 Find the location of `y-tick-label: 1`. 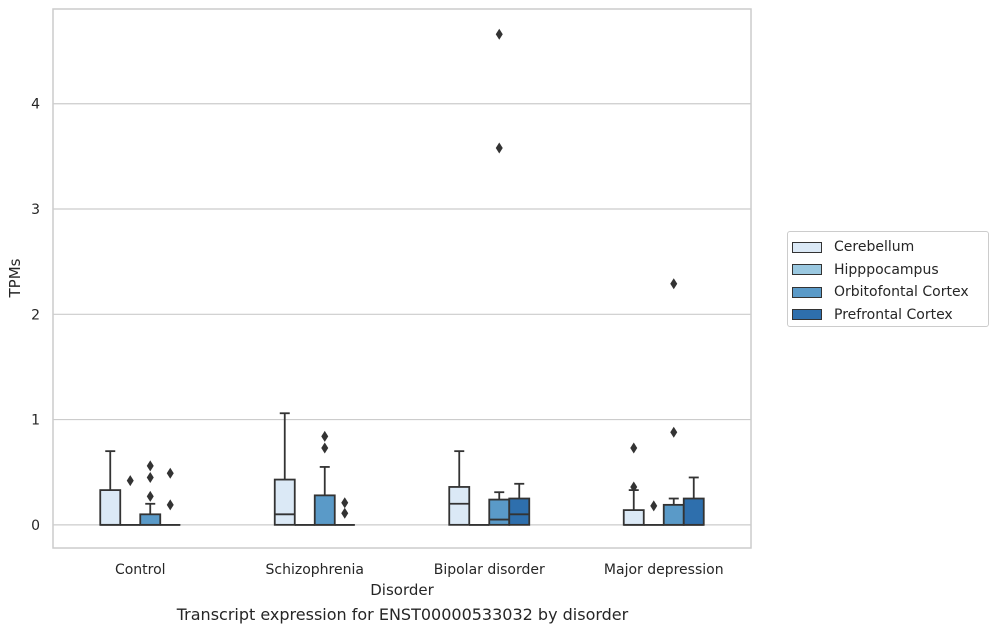

y-tick-label: 1 is located at coordinates (35, 421).